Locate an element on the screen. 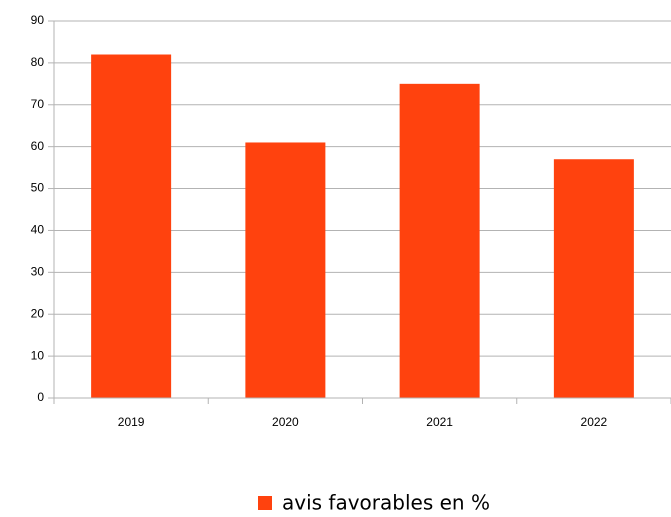 The width and height of the screenshot is (671, 517). x-tick-label: 2020 is located at coordinates (285, 422).